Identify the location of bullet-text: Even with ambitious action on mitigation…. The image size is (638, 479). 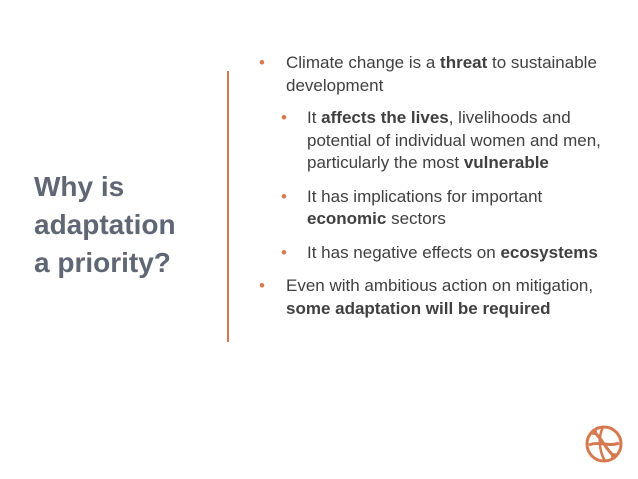
(455, 297).